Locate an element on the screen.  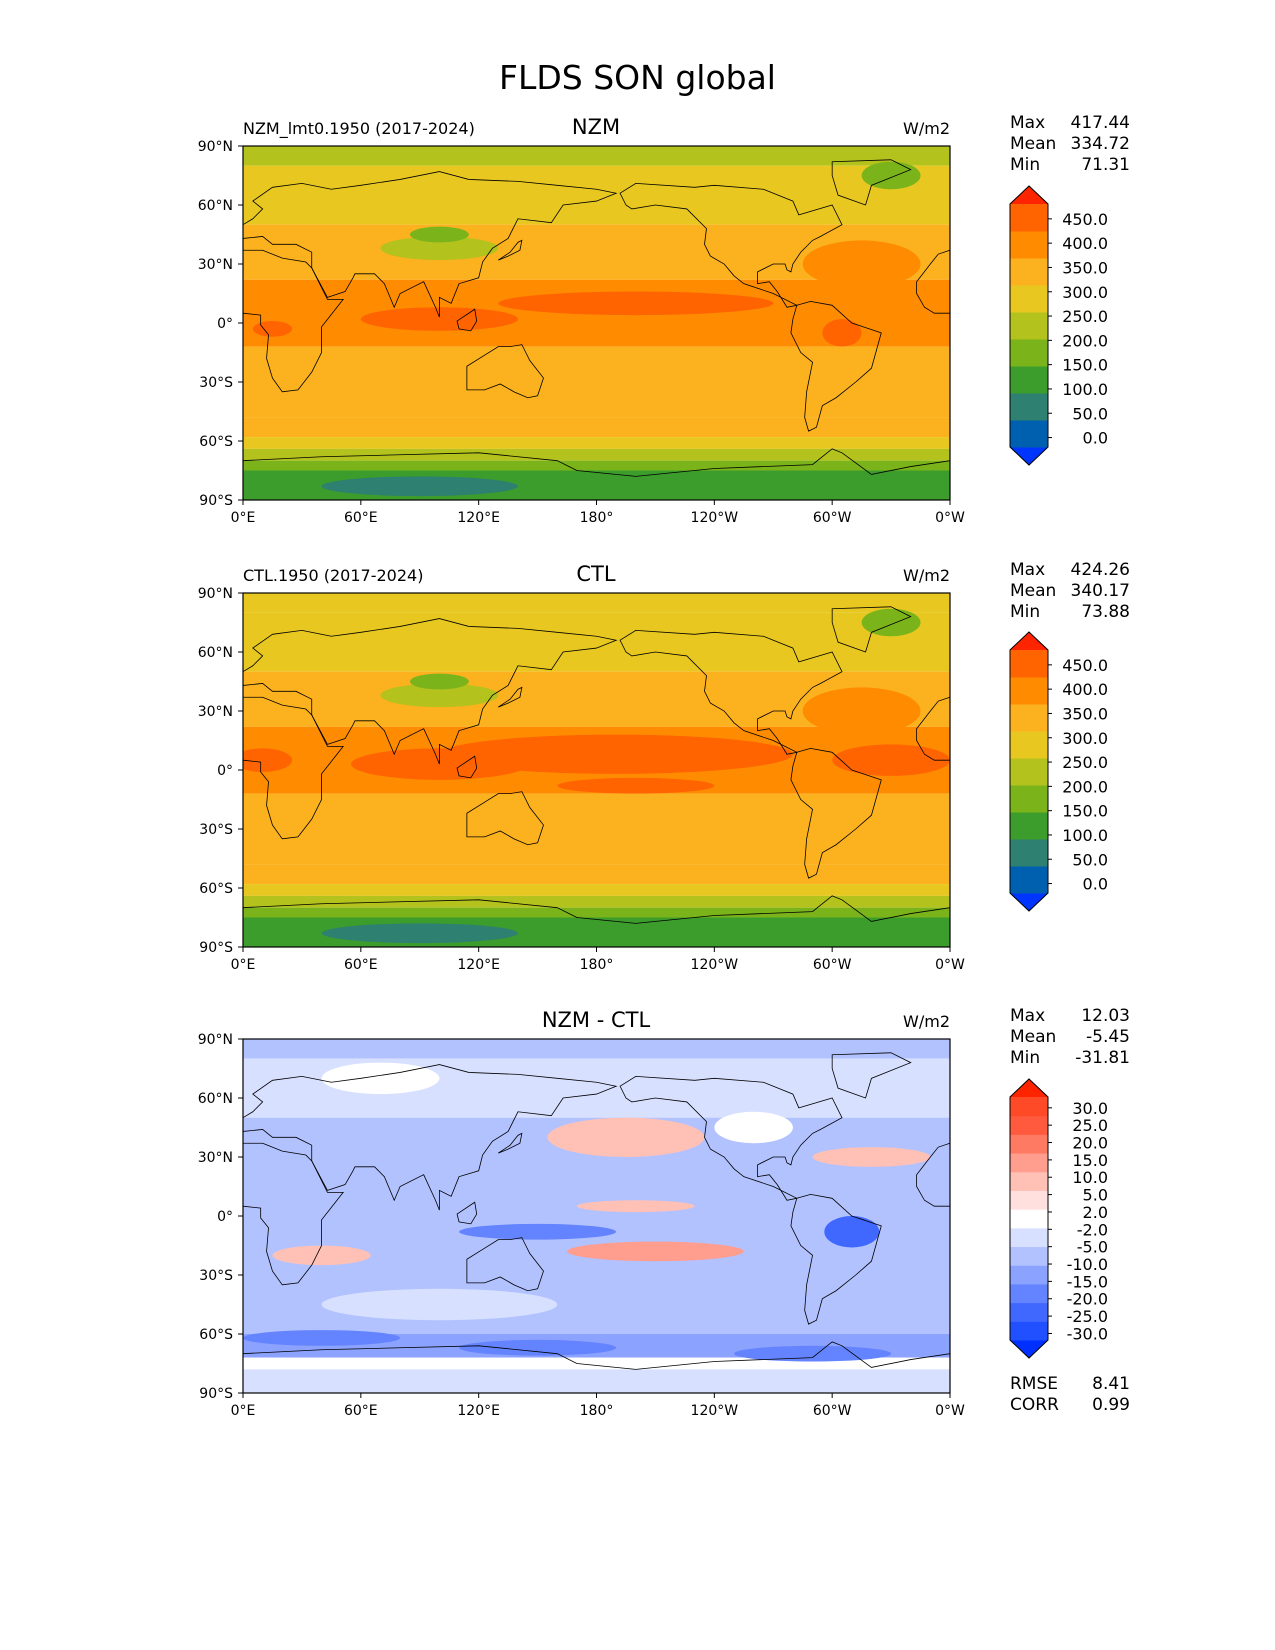
x-tick-label: 60°W is located at coordinates (832, 518).